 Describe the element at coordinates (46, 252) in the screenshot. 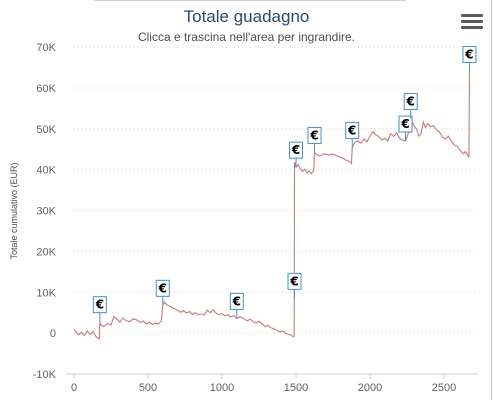

I see `y-tick-label: 20K` at that location.